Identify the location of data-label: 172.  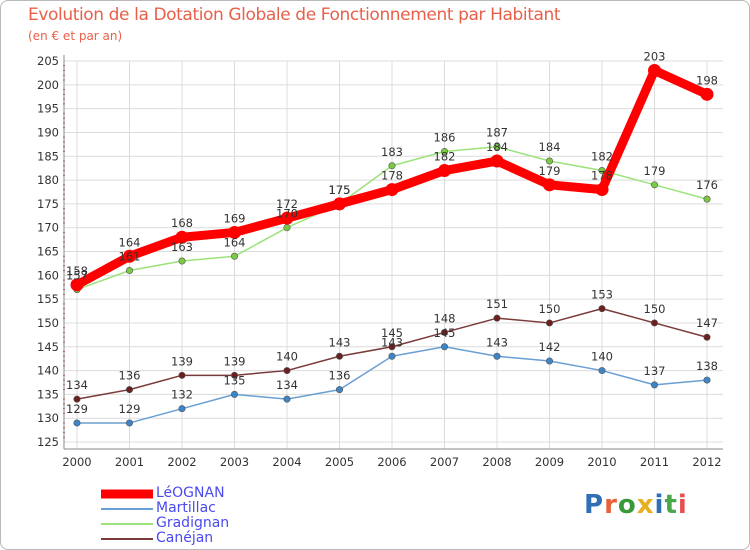
(287, 204).